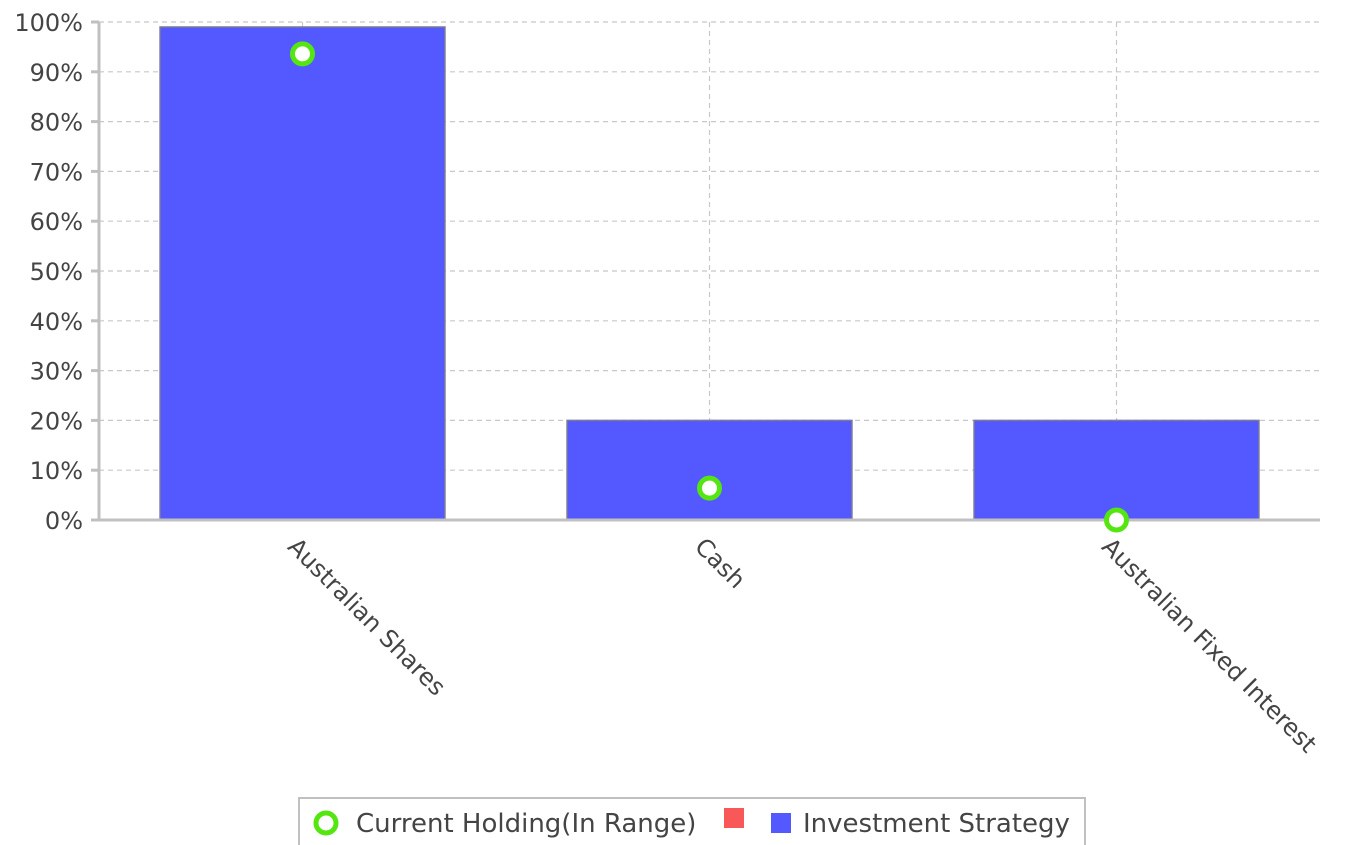 The image size is (1371, 845). I want to click on bar-australian-fixed-interest, so click(1116, 470).